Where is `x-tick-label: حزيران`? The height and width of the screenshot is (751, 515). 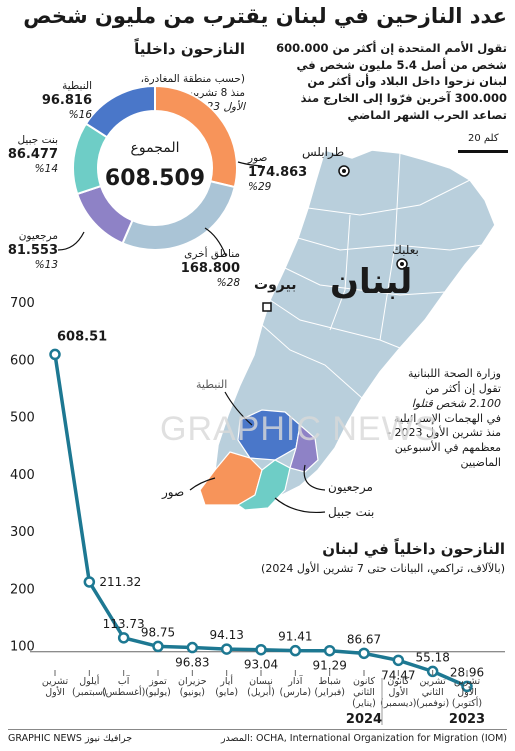
x-tick-label: حزيران is located at coordinates (192, 681).